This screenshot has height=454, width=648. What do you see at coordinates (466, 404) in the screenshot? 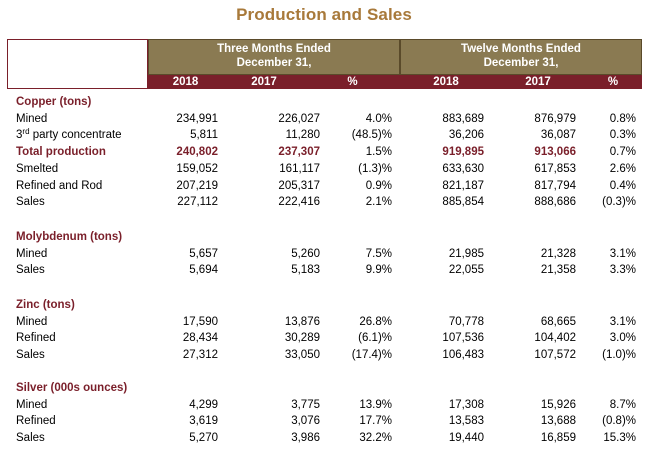
I see `table-cell: 17,308` at bounding box center [466, 404].